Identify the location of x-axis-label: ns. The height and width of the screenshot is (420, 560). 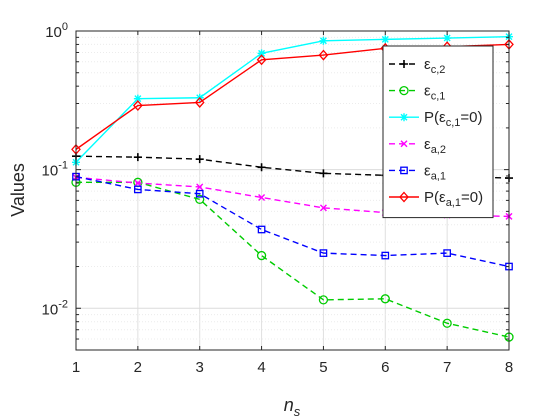
(292, 407).